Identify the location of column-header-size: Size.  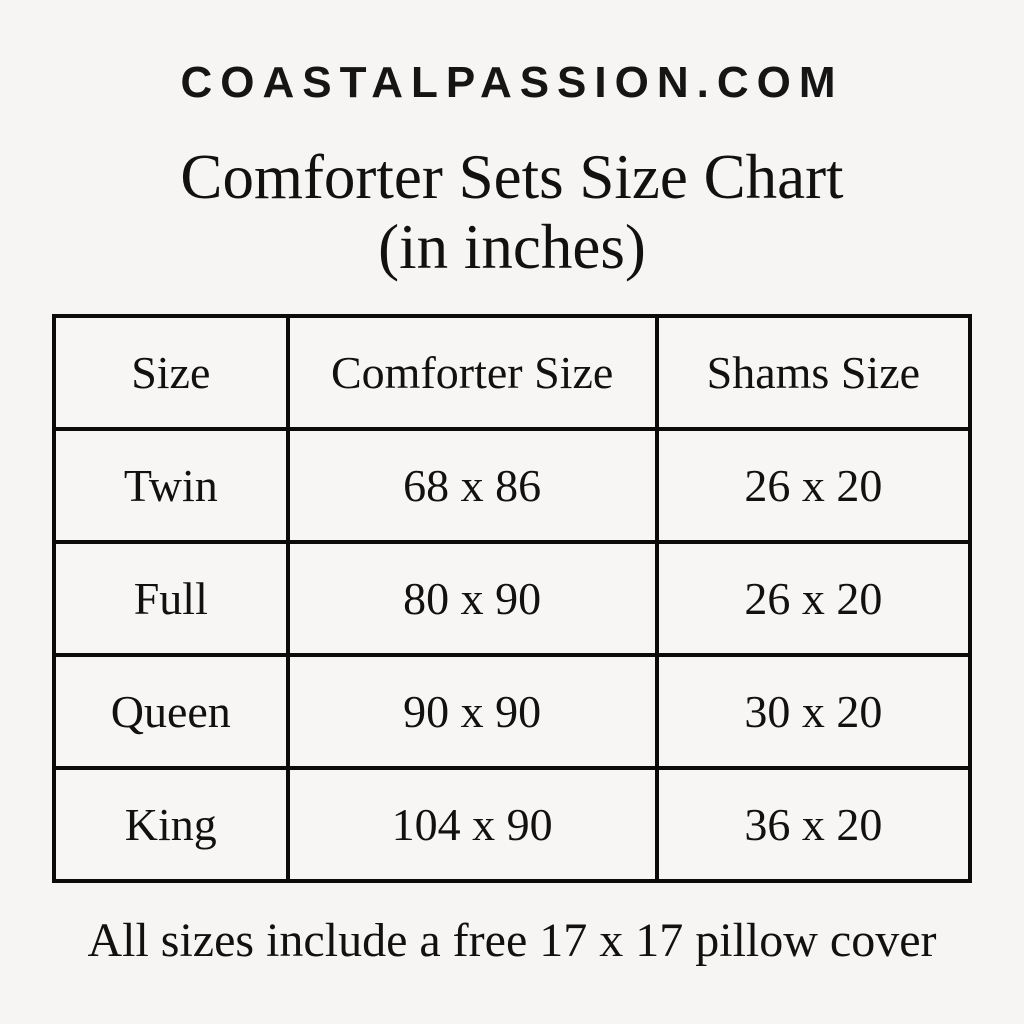
(171, 372).